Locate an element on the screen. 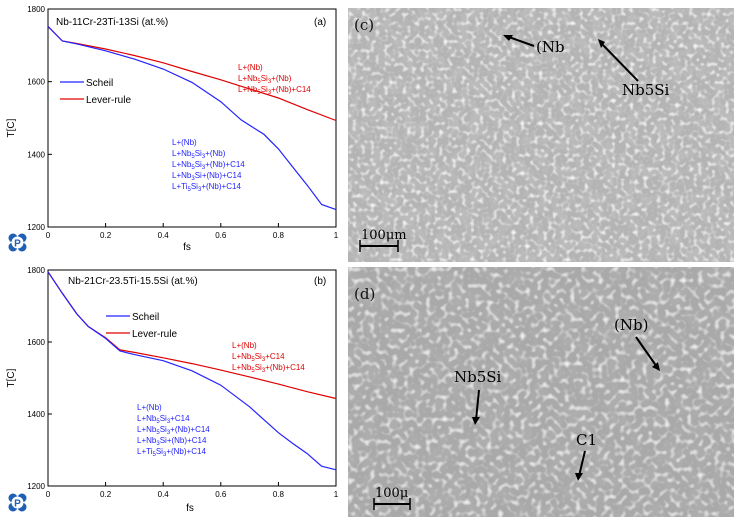 Image resolution: width=734 pixels, height=517 pixels. chart-b-blue-annotation-1: L+(Nb) is located at coordinates (149, 407).